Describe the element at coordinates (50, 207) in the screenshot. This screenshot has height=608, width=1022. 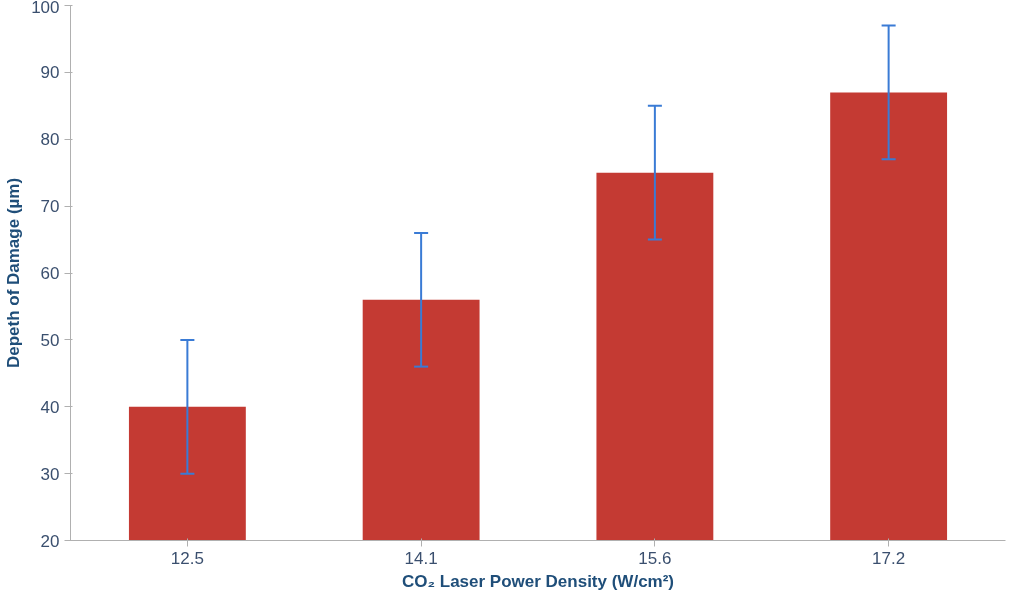
I see `y-tick-label: 70` at that location.